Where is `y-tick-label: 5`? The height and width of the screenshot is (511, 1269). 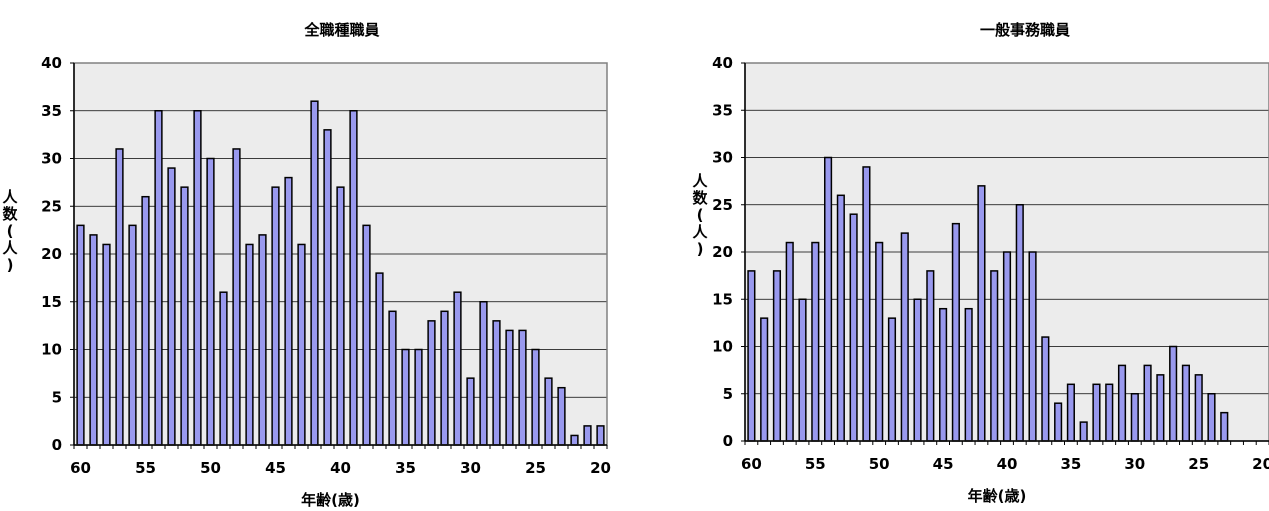 y-tick-label: 5 is located at coordinates (728, 394).